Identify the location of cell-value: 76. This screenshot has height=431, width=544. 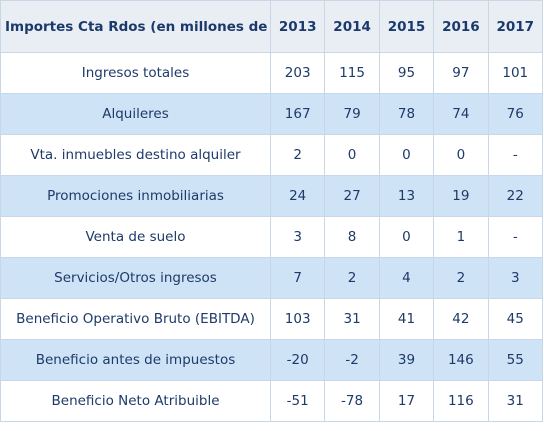
(515, 114).